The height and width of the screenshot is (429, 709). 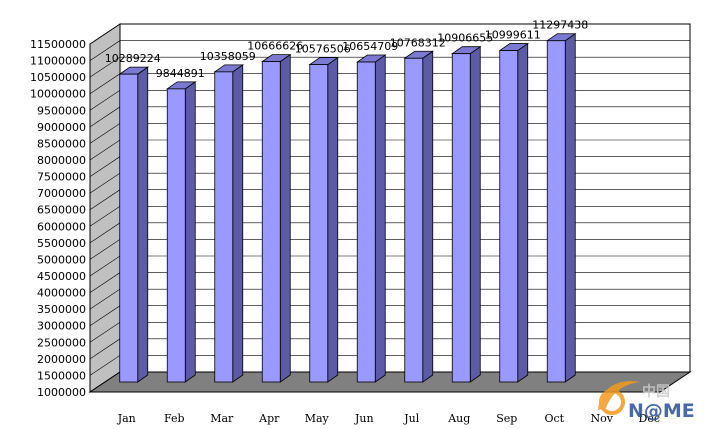 I want to click on y-tick-label: 7500000, so click(x=61, y=177).